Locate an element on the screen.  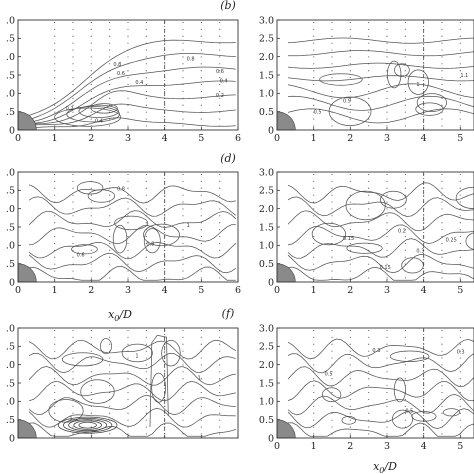
panel-label-d: (d) is located at coordinates (228, 158).